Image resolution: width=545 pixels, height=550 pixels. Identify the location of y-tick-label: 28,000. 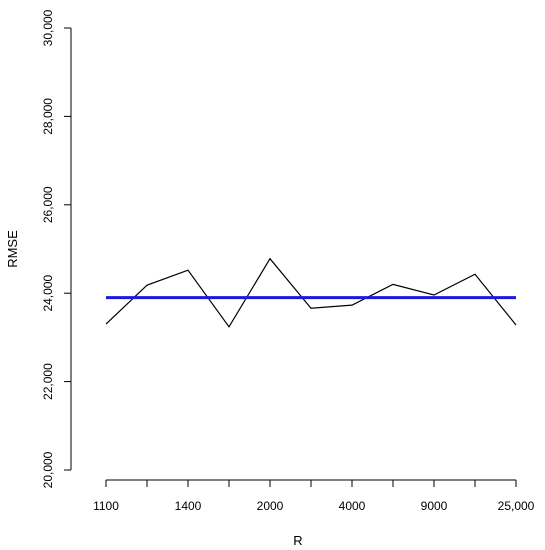
(48, 116).